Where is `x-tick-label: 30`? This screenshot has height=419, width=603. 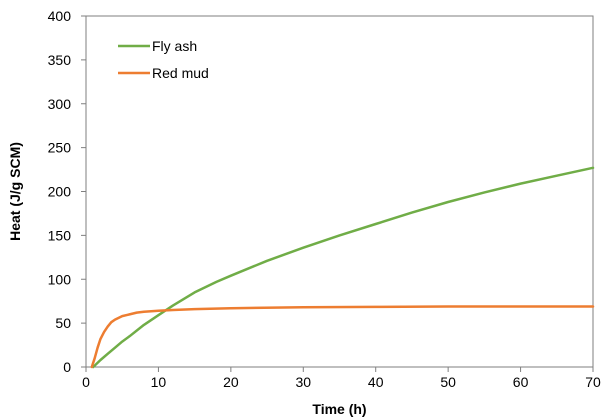
x-tick-label: 30 is located at coordinates (303, 382).